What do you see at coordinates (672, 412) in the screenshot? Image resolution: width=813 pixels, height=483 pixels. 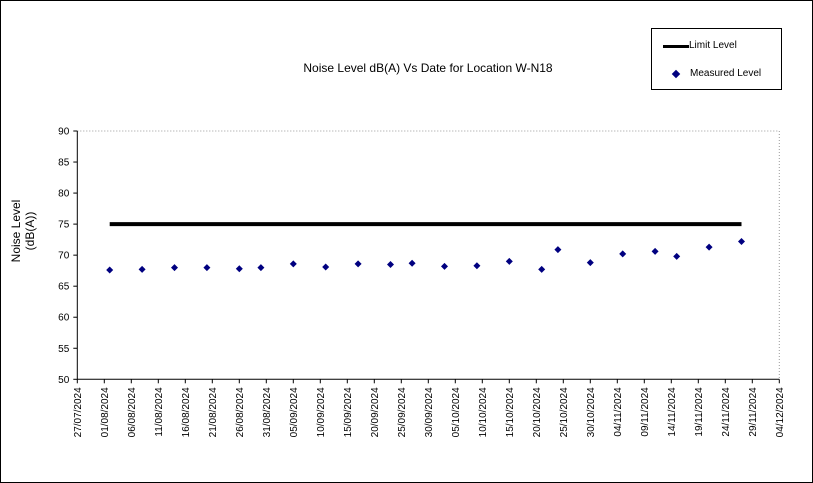 I see `x-tick-label: 14/11/2024` at bounding box center [672, 412].